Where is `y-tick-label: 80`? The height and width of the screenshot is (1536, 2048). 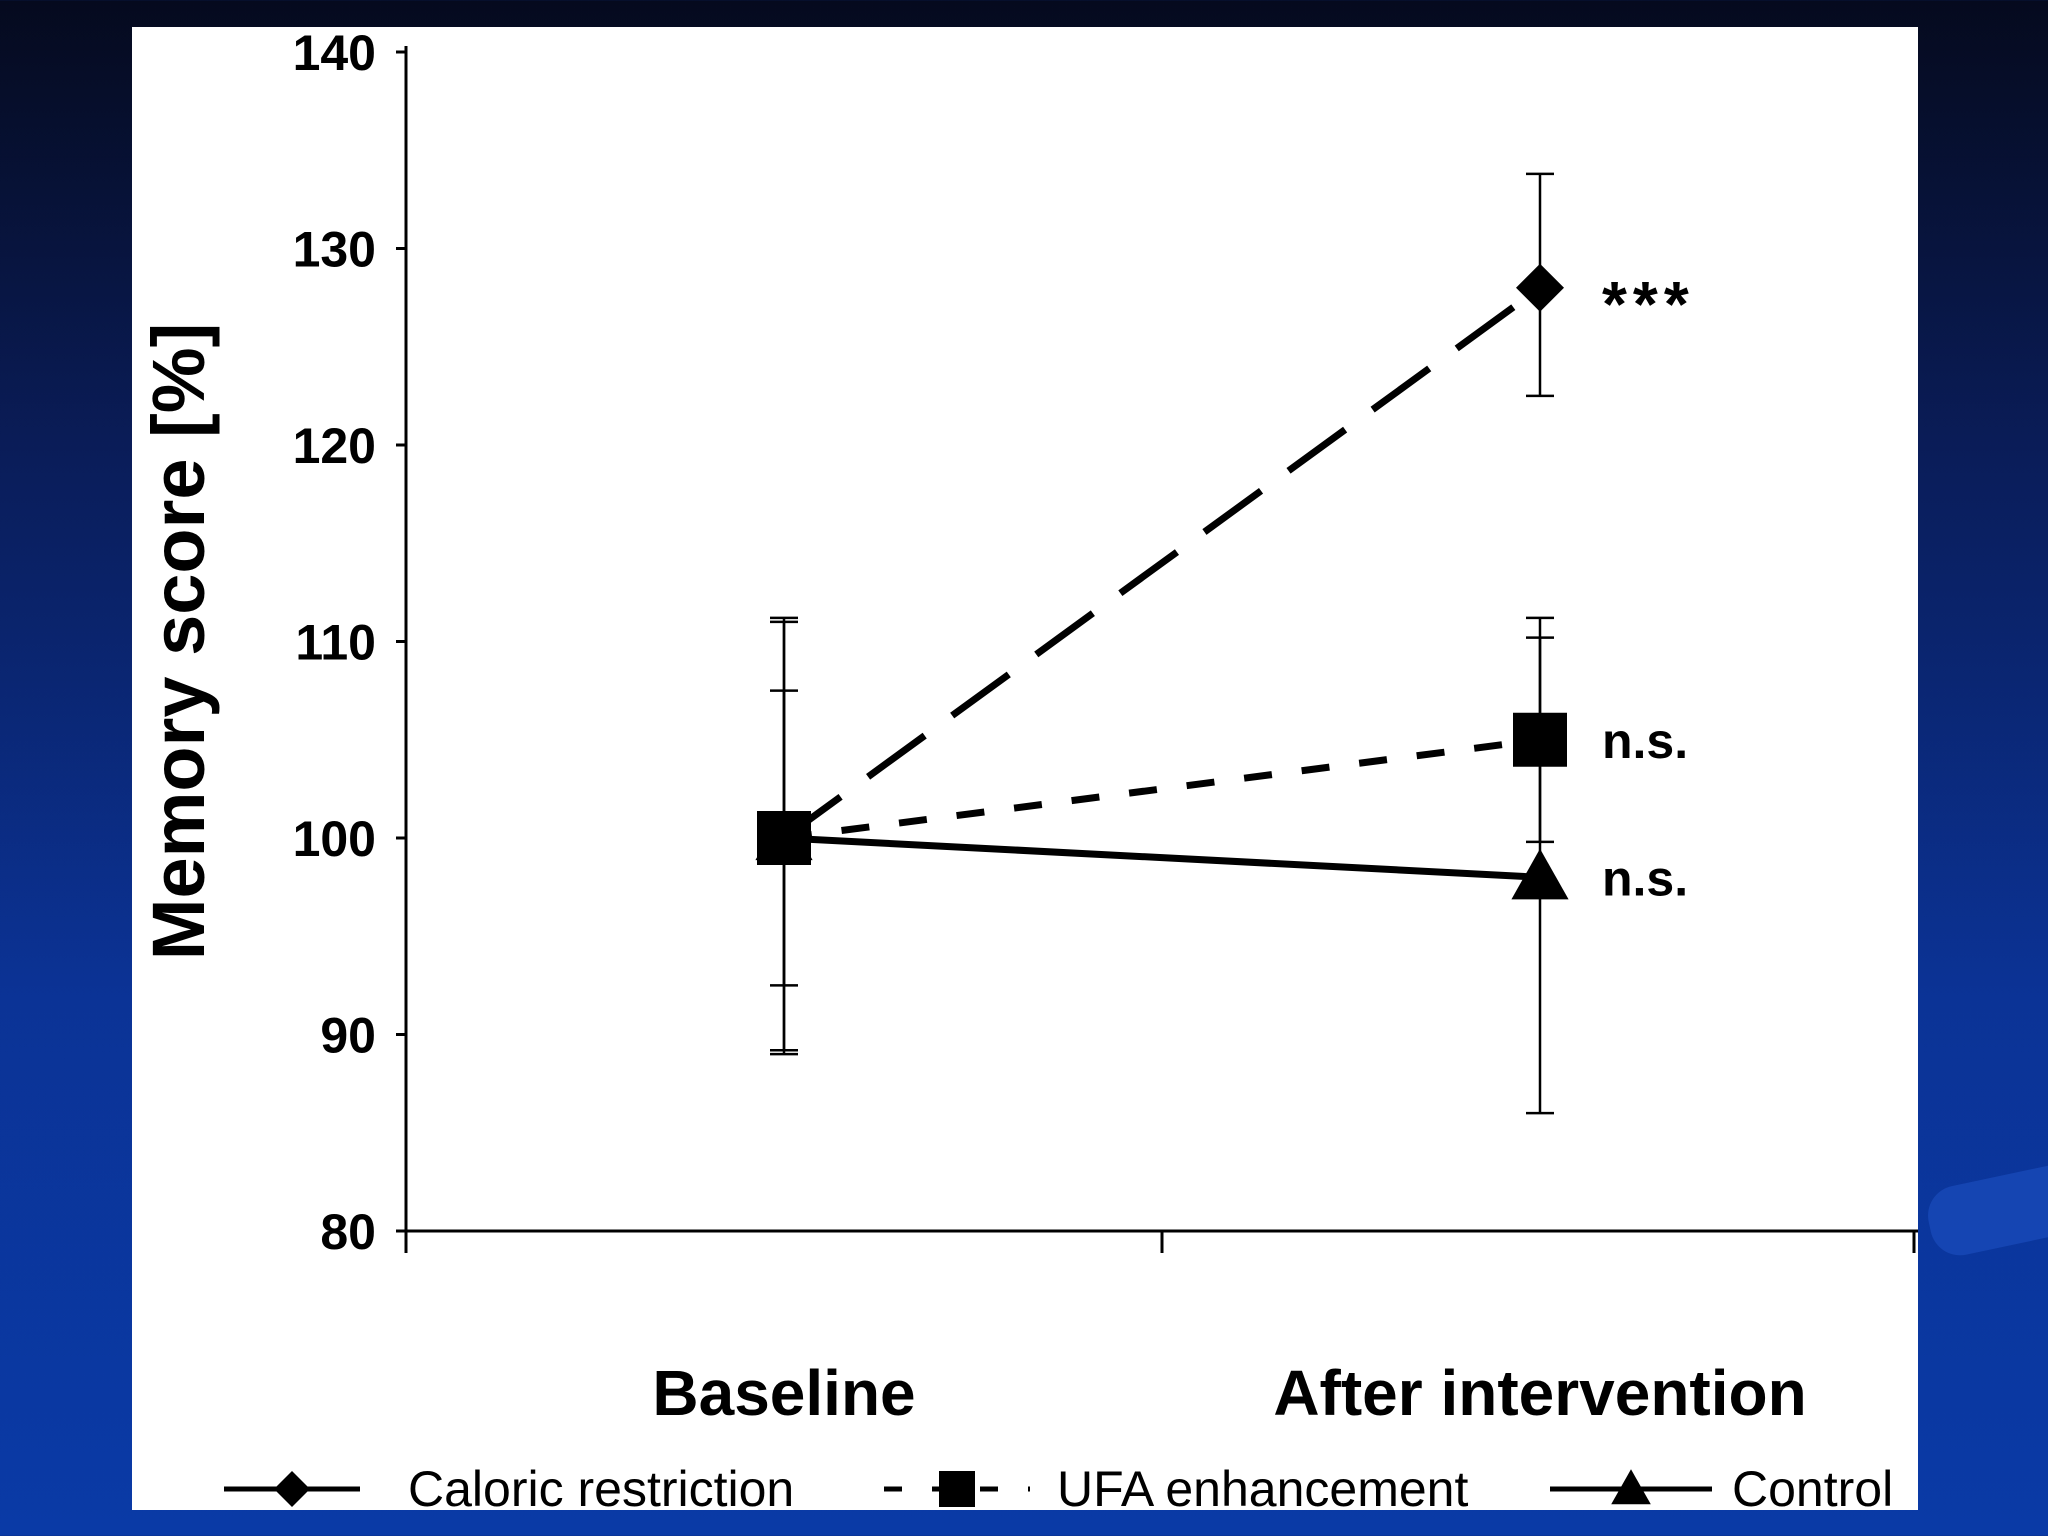
y-tick-label: 80 is located at coordinates (348, 1232).